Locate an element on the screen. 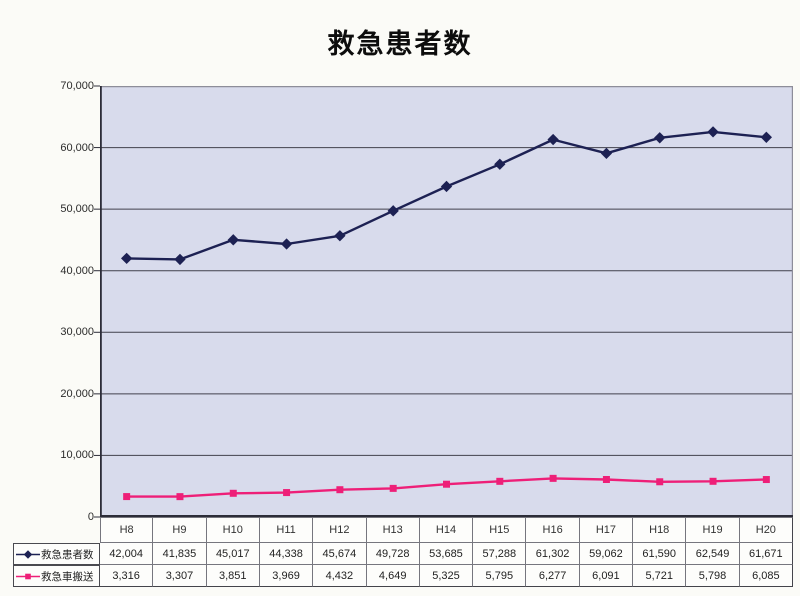  value-cell: 49,728 is located at coordinates (393, 554).